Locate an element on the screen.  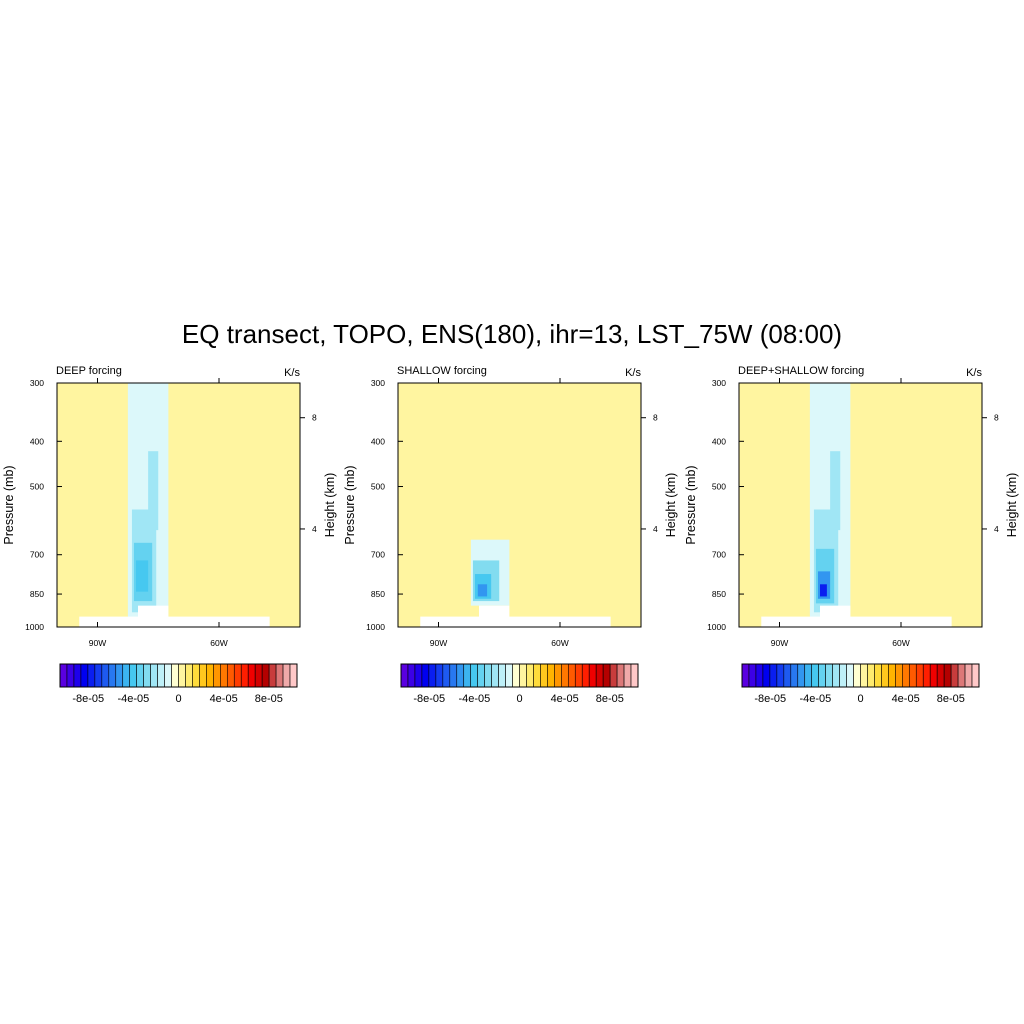
panel-title: SHALLOW forcing is located at coordinates (442, 371).